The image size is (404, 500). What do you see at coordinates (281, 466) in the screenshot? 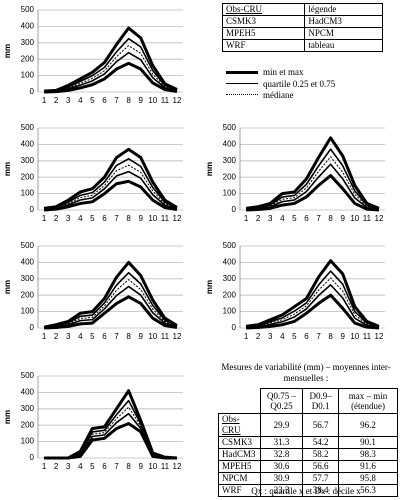
I see `table-cell: 30.6` at bounding box center [281, 466].